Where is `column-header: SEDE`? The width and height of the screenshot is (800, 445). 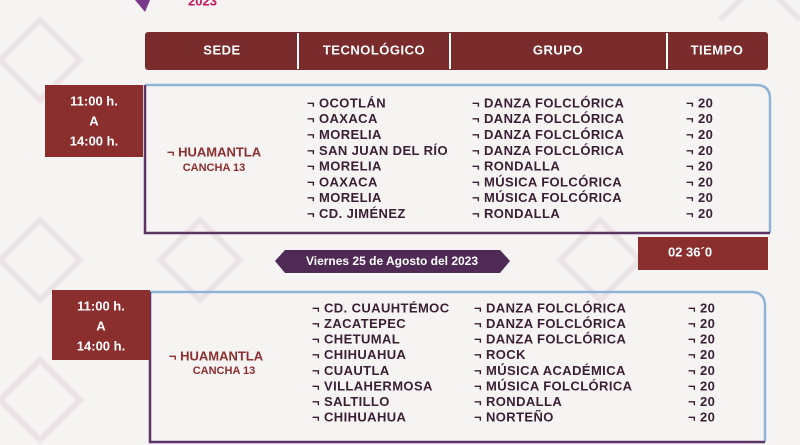 column-header: SEDE is located at coordinates (221, 49).